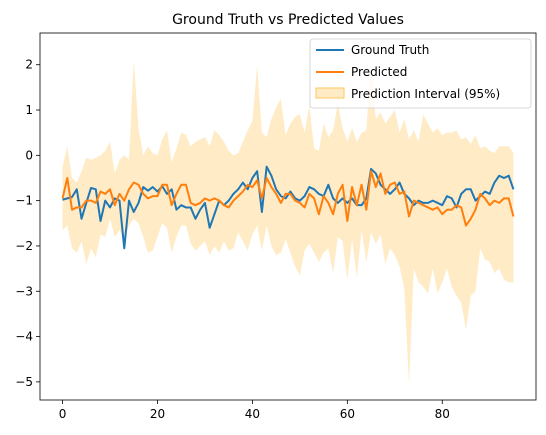  I want to click on legend-label-ground-truth: Ground Truth, so click(390, 50).